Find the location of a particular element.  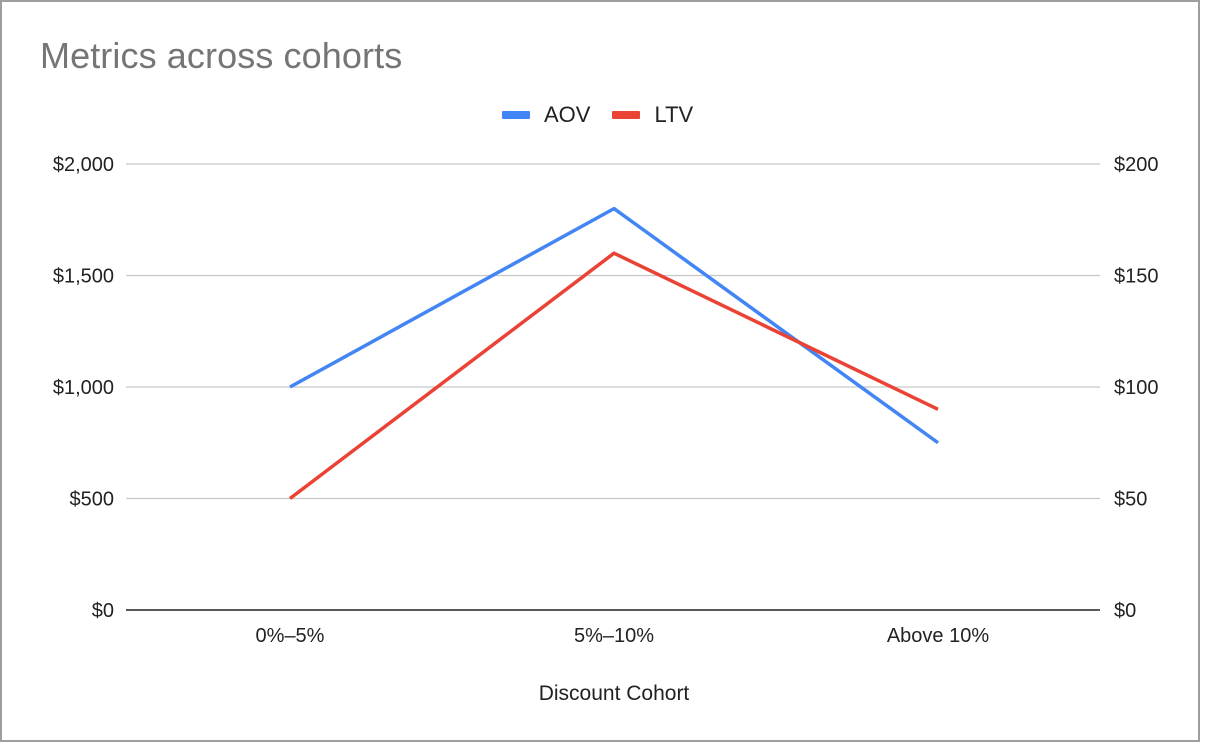

right-y-tick-label: $200 is located at coordinates (1136, 165).